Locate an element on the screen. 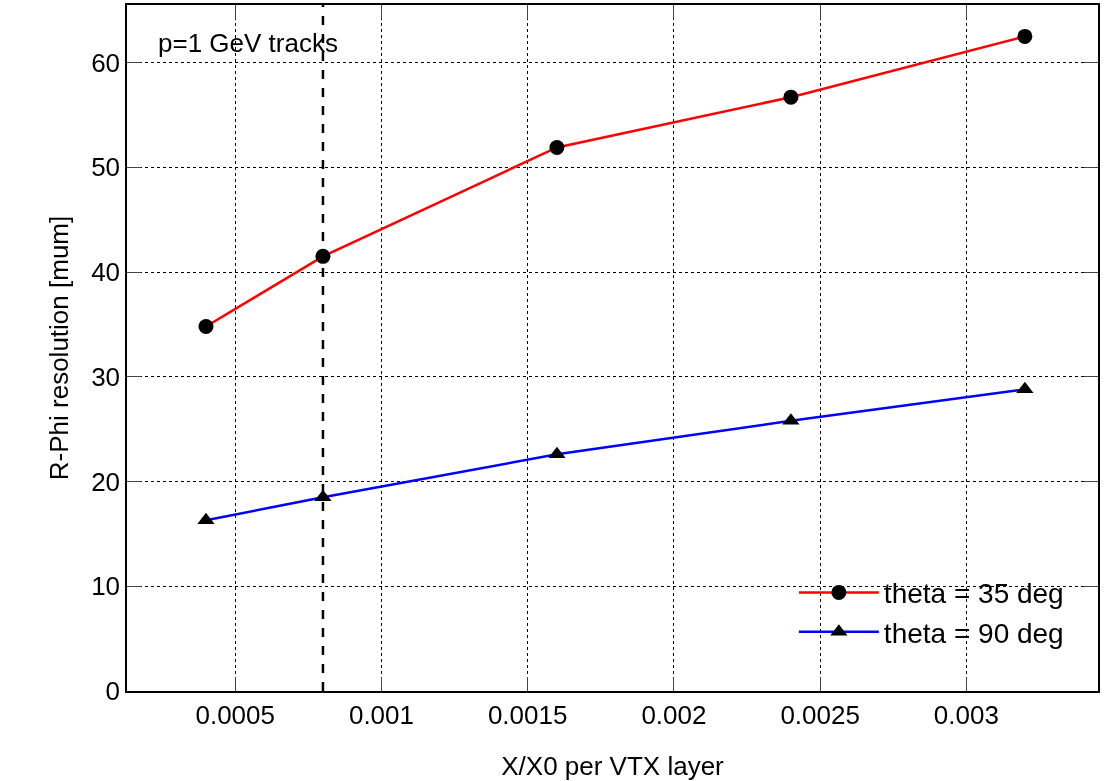  x-tick-label: 0.001 is located at coordinates (381, 714).